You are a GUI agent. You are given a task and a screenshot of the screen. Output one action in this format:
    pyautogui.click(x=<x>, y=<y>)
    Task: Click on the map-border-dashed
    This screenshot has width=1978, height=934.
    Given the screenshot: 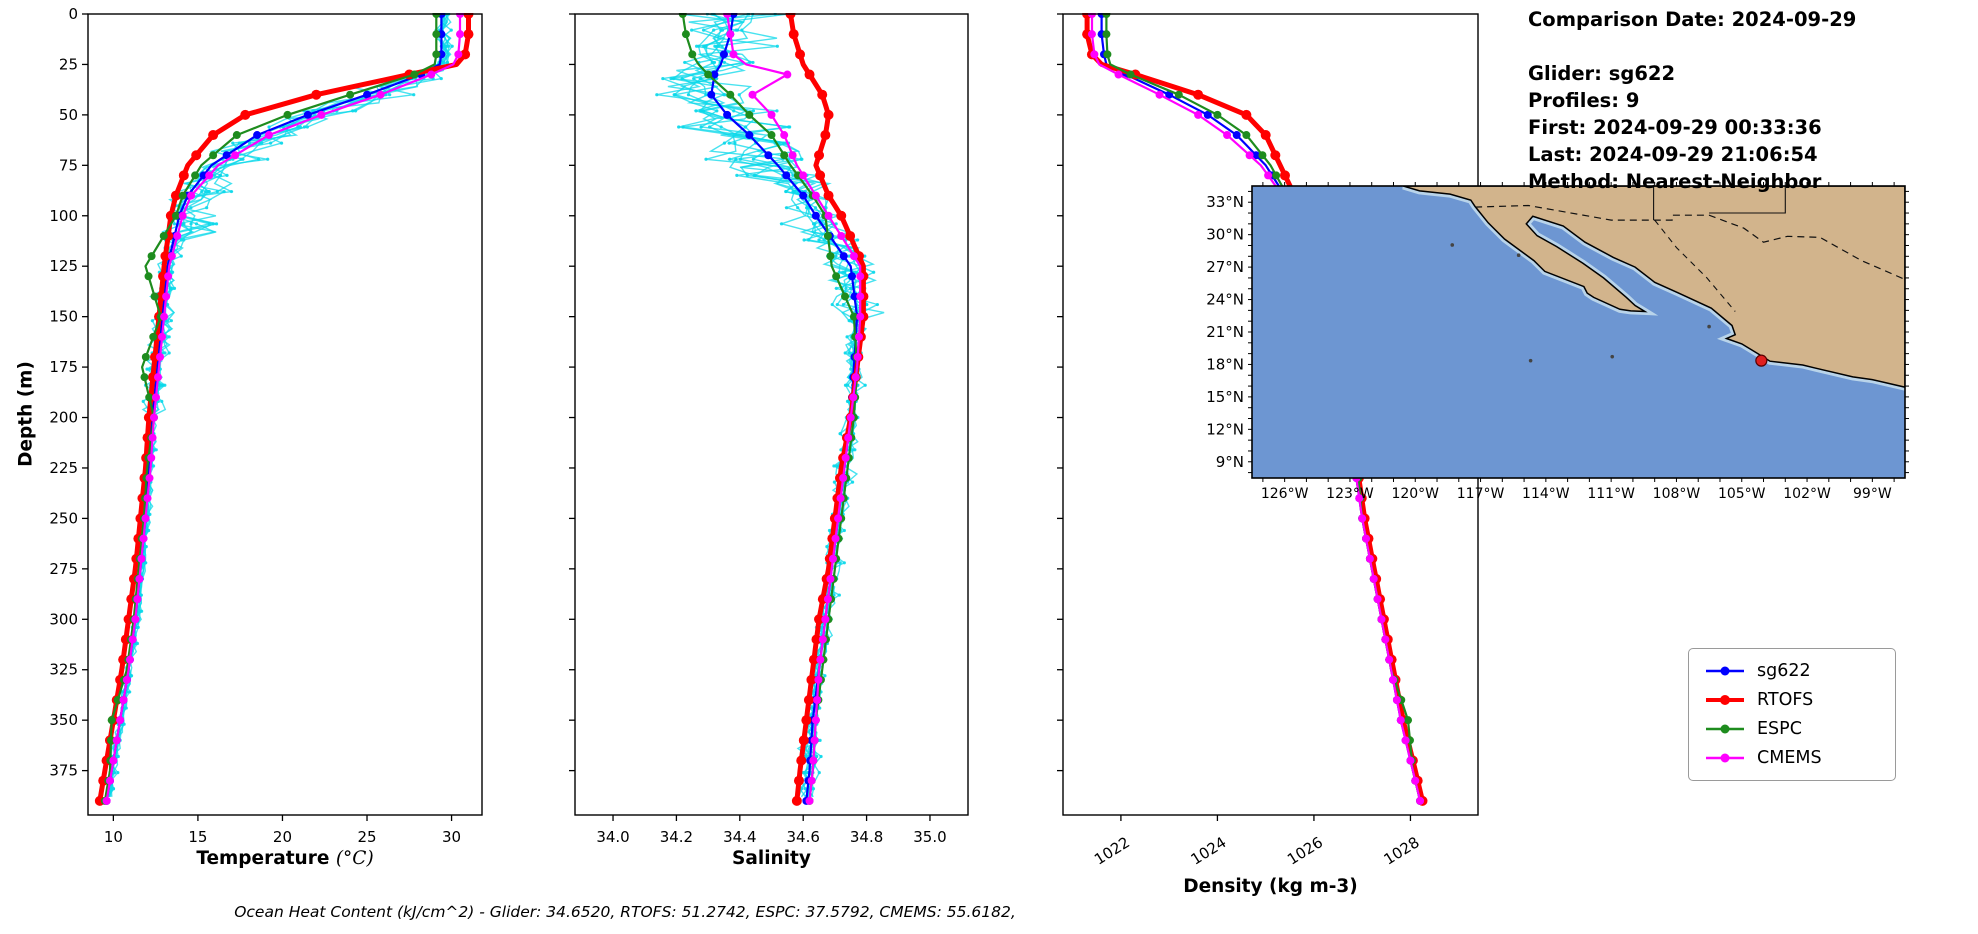 What is the action you would take?
    pyautogui.click(x=1689, y=242)
    